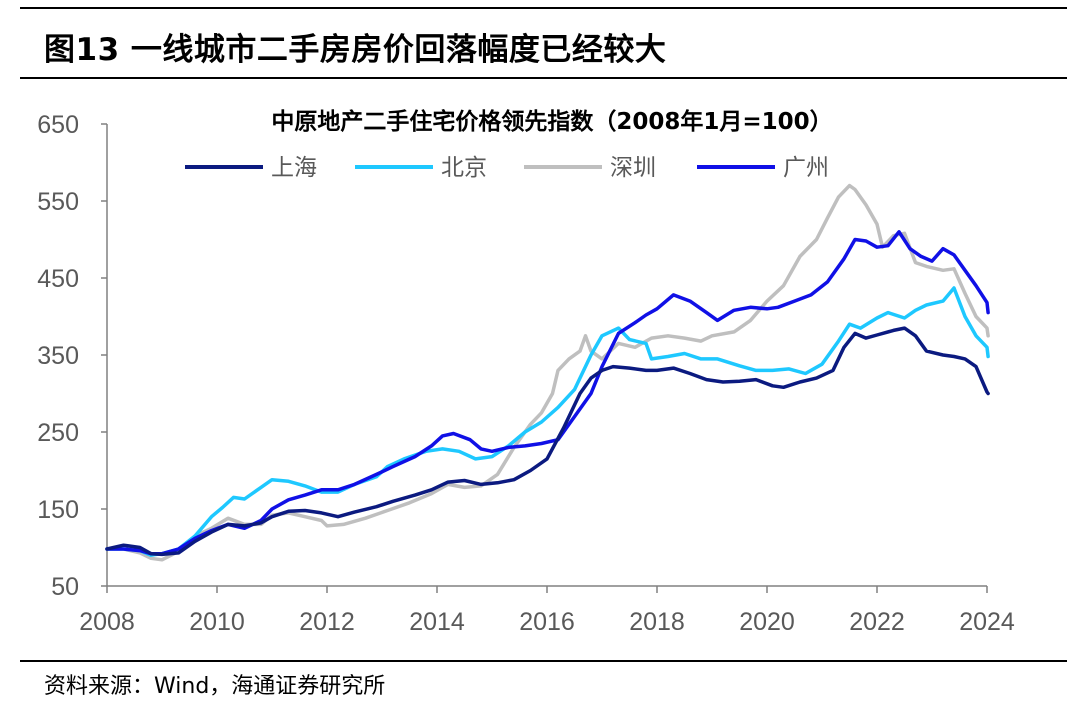  I want to click on x-tick-label: 2014, so click(437, 622).